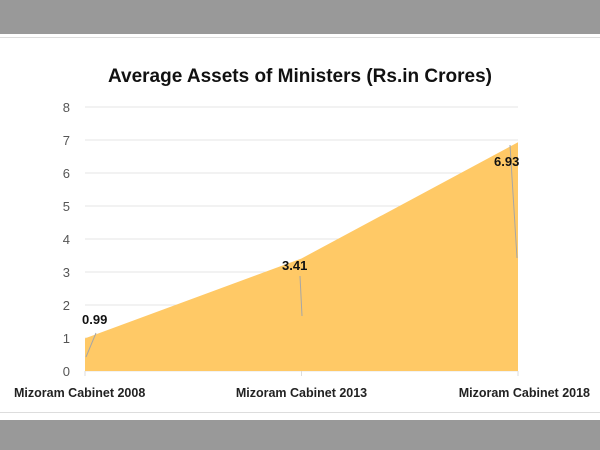  Describe the element at coordinates (506, 161) in the screenshot. I see `data-label: 6.93` at that location.